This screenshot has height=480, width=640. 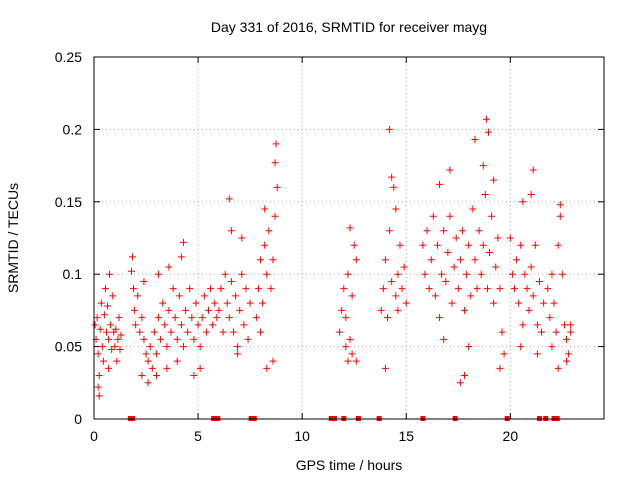 What do you see at coordinates (94, 436) in the screenshot?
I see `x-tick-label: 0` at bounding box center [94, 436].